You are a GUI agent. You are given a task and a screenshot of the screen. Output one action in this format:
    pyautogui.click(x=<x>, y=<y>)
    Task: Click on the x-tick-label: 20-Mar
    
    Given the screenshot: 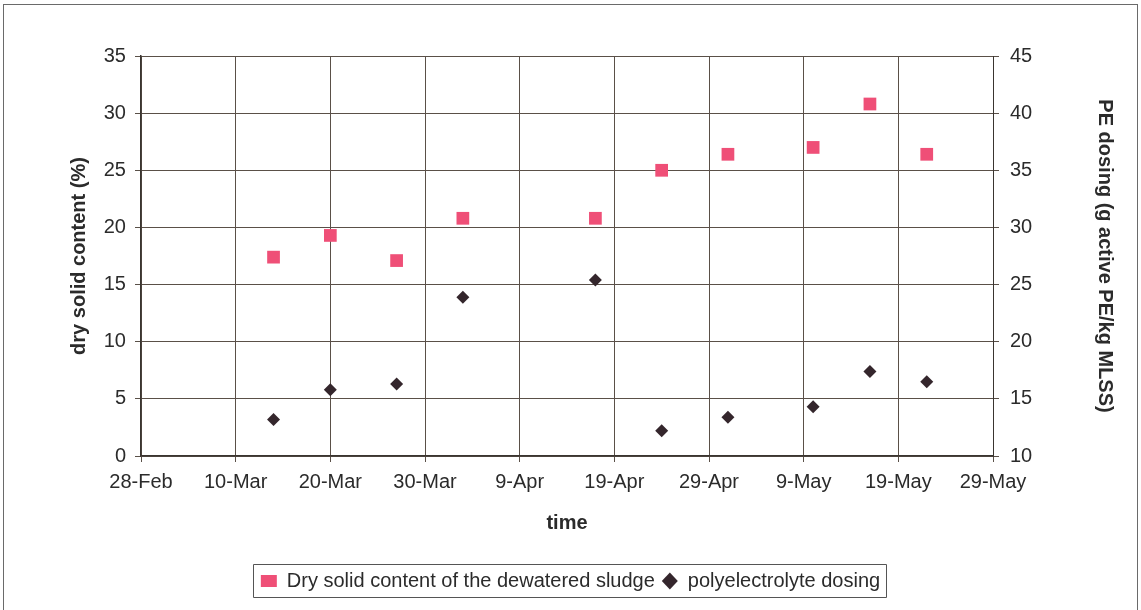 What is the action you would take?
    pyautogui.click(x=330, y=480)
    